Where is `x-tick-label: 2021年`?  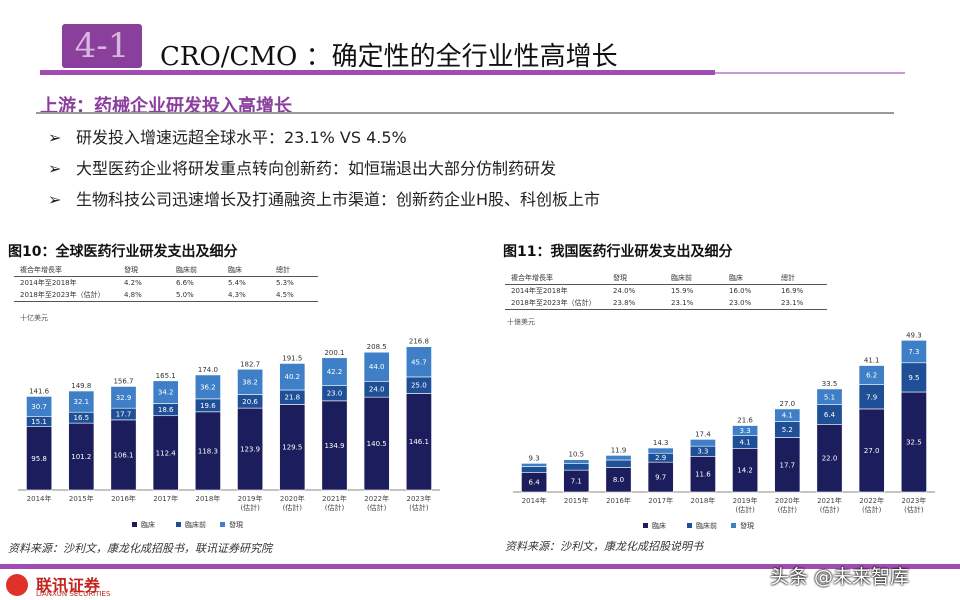 x-tick-label: 2021年 is located at coordinates (334, 498).